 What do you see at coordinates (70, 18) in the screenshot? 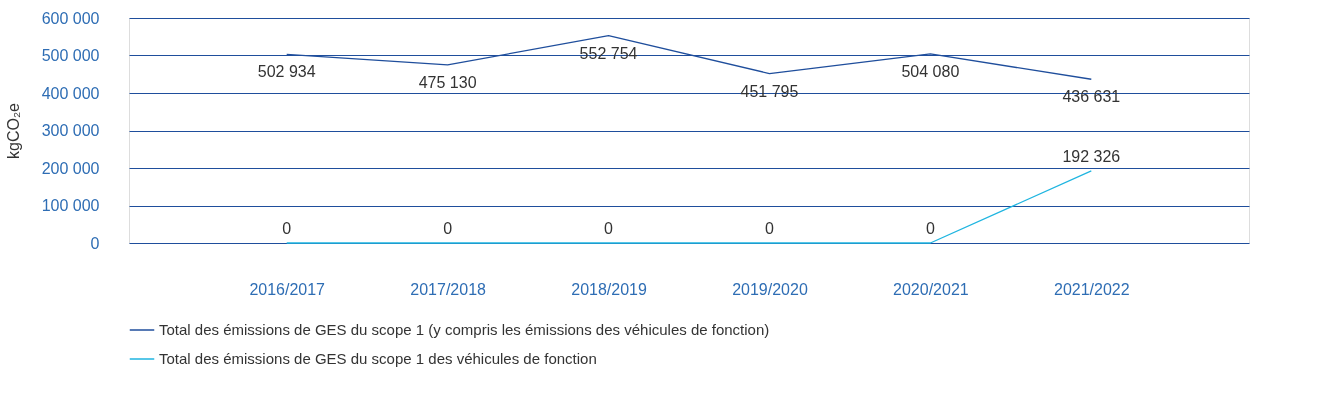
I see `y-tick-label: 600 000` at bounding box center [70, 18].